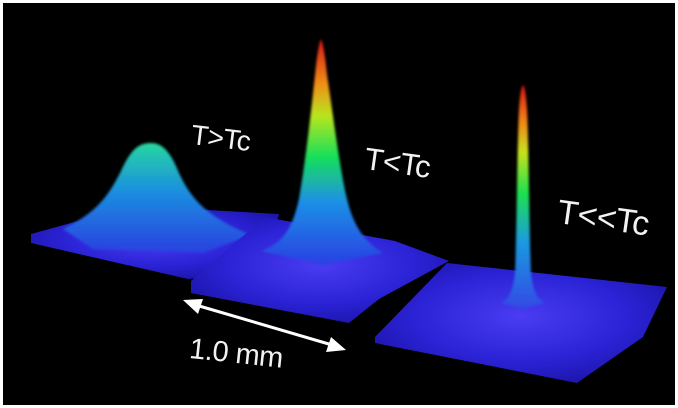  What do you see at coordinates (322, 152) in the screenshot?
I see `condensate-peak` at bounding box center [322, 152].